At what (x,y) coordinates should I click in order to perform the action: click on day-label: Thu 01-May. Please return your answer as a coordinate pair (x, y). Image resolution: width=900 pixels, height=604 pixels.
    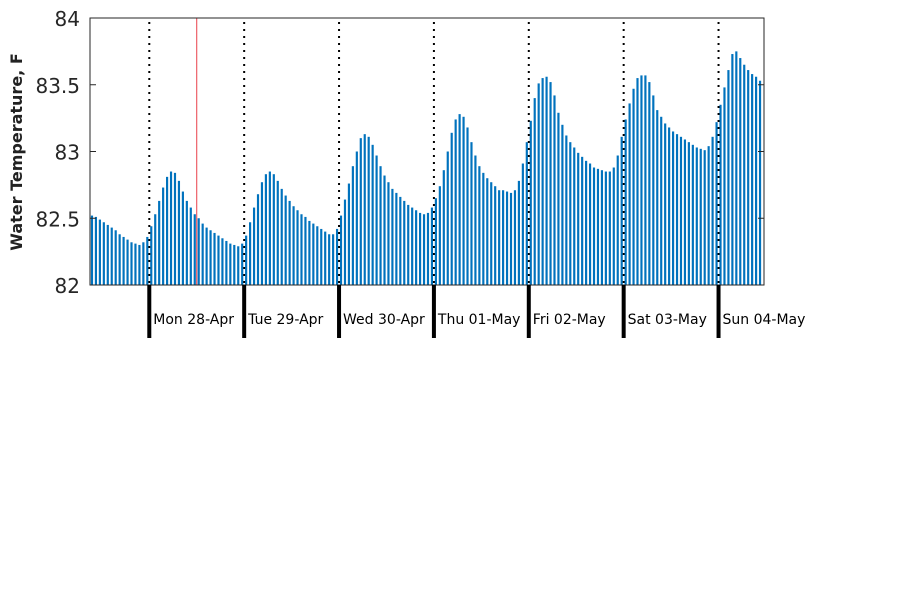
    Looking at the image, I should click on (479, 320).